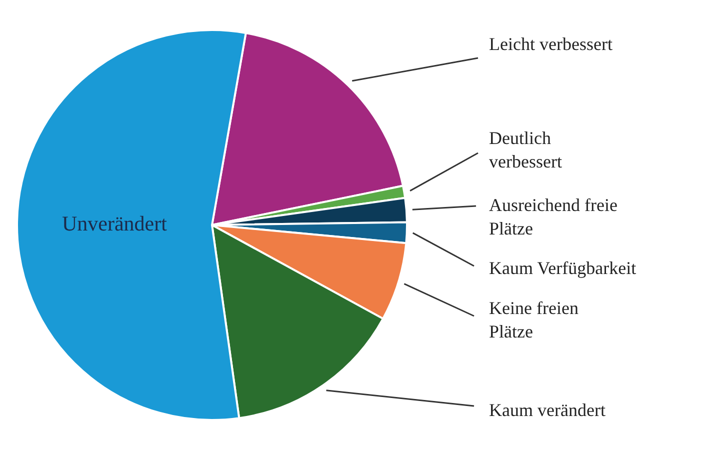 Image resolution: width=712 pixels, height=450 pixels. I want to click on slice-label: Deutlich verbessert, so click(525, 150).